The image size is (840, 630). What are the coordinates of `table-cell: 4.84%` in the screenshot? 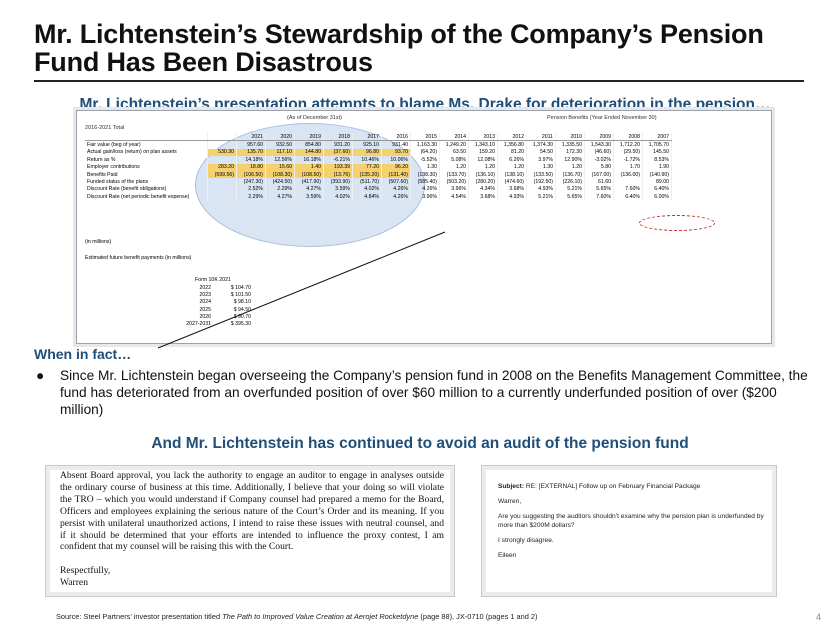 It's located at (367, 197).